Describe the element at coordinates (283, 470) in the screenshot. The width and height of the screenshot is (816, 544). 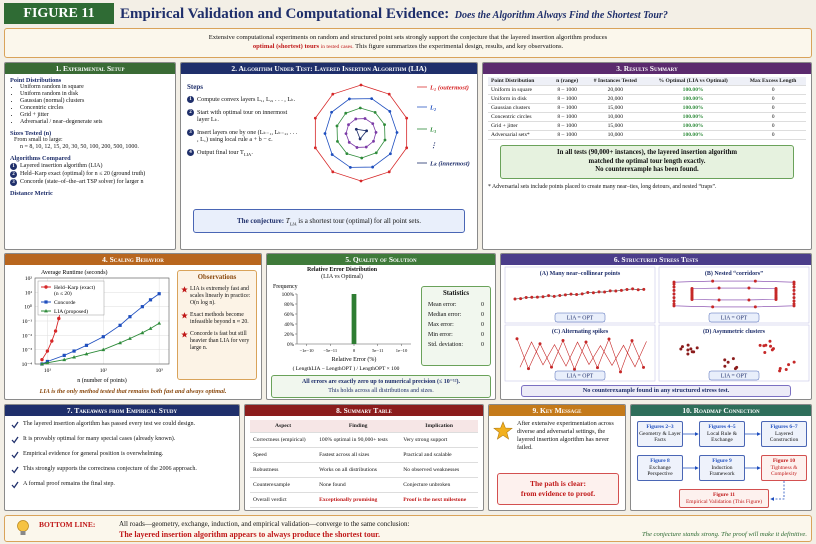
I see `table-cell: Robustness` at that location.